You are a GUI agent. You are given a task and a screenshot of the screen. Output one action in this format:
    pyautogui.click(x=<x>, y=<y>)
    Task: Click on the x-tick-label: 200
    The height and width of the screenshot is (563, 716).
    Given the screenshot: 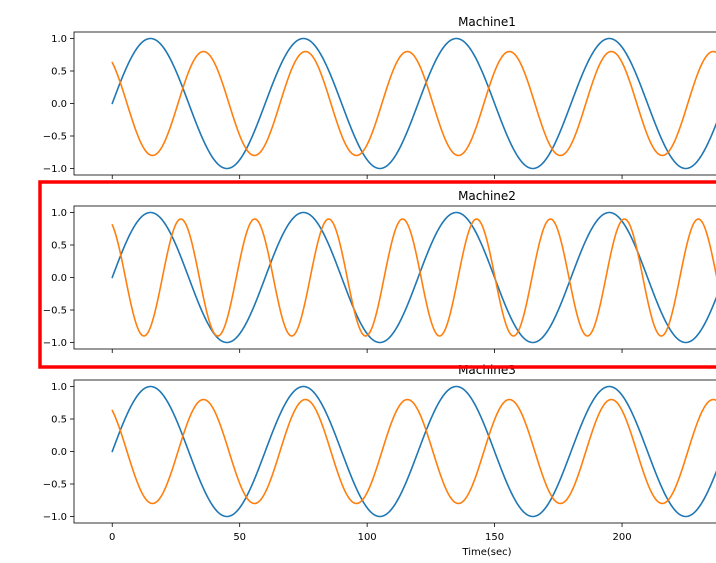 What is the action you would take?
    pyautogui.click(x=621, y=537)
    